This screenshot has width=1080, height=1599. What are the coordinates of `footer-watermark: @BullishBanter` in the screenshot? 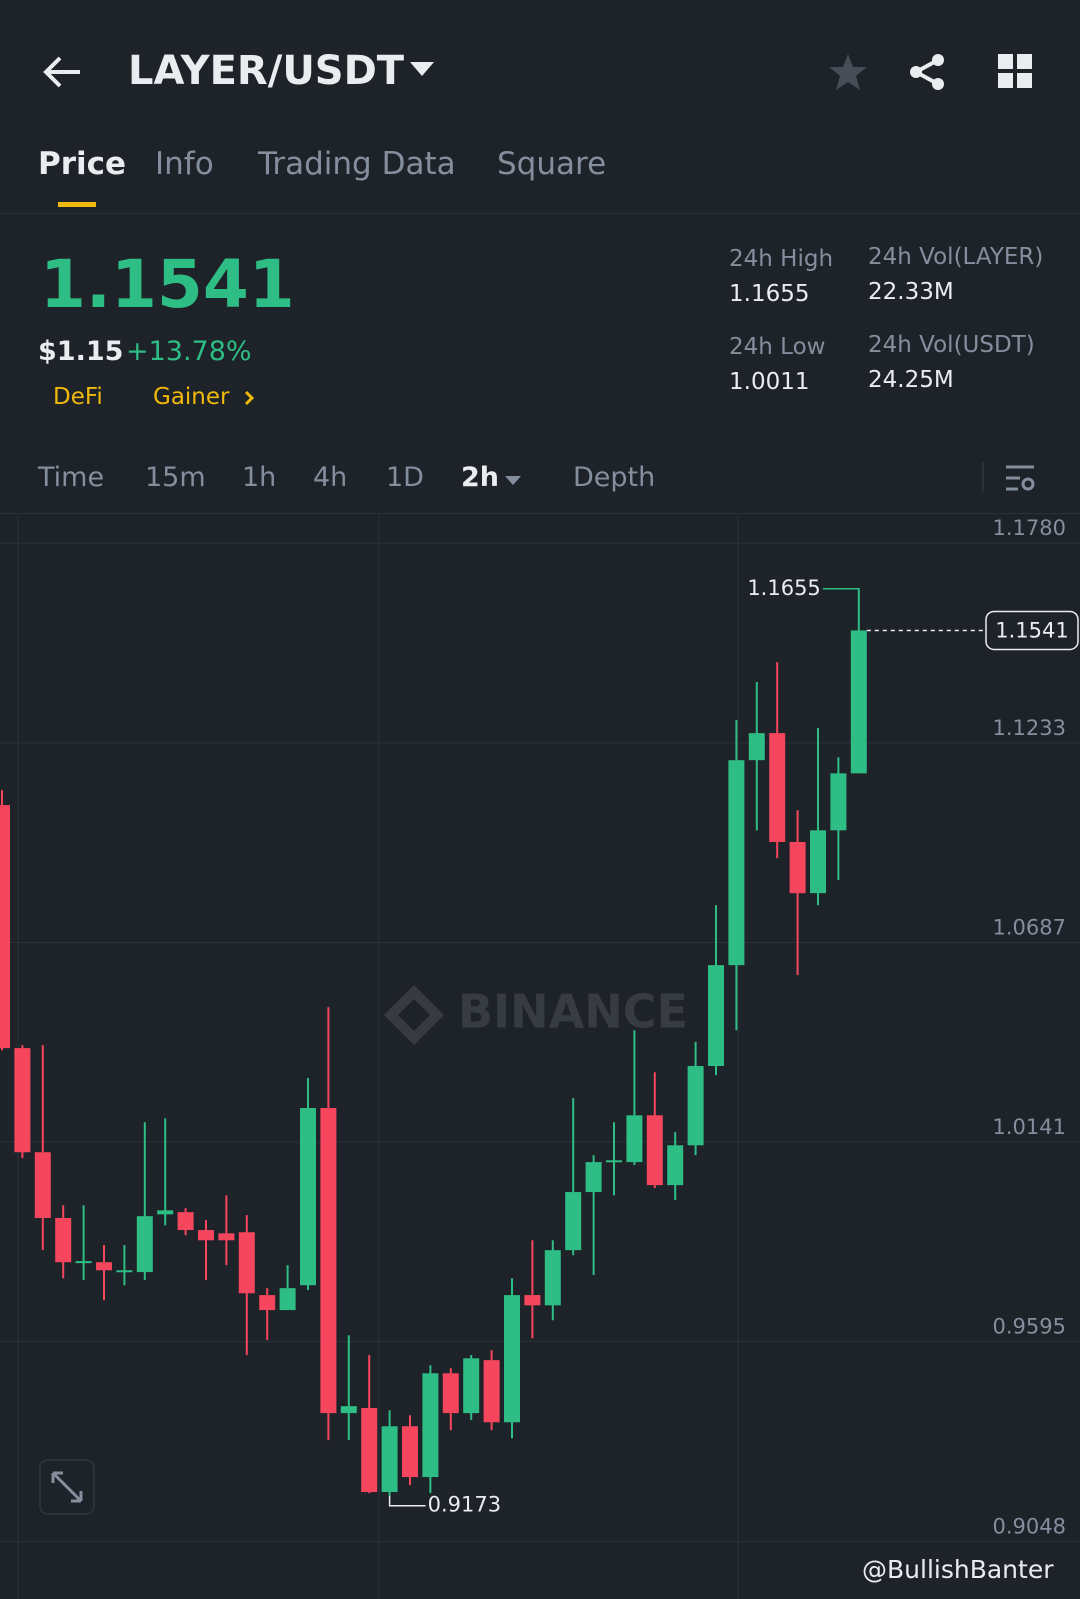 It's located at (958, 1569).